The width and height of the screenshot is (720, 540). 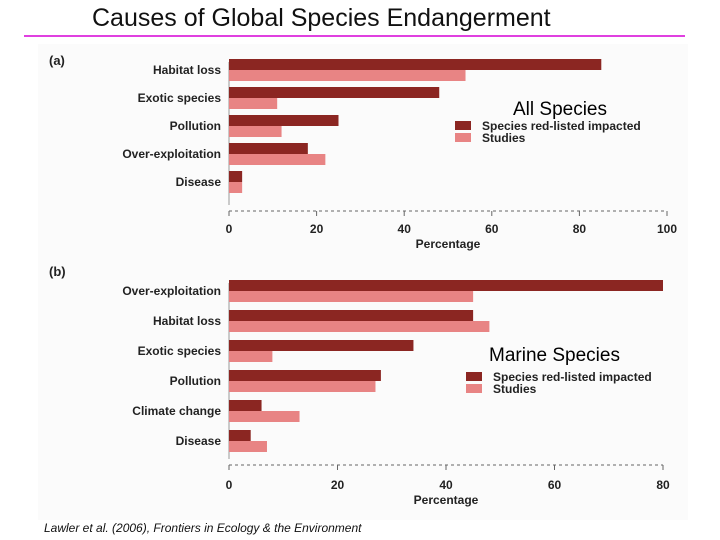 What do you see at coordinates (555, 485) in the screenshot?
I see `chart2-x-tick-label-60: 60` at bounding box center [555, 485].